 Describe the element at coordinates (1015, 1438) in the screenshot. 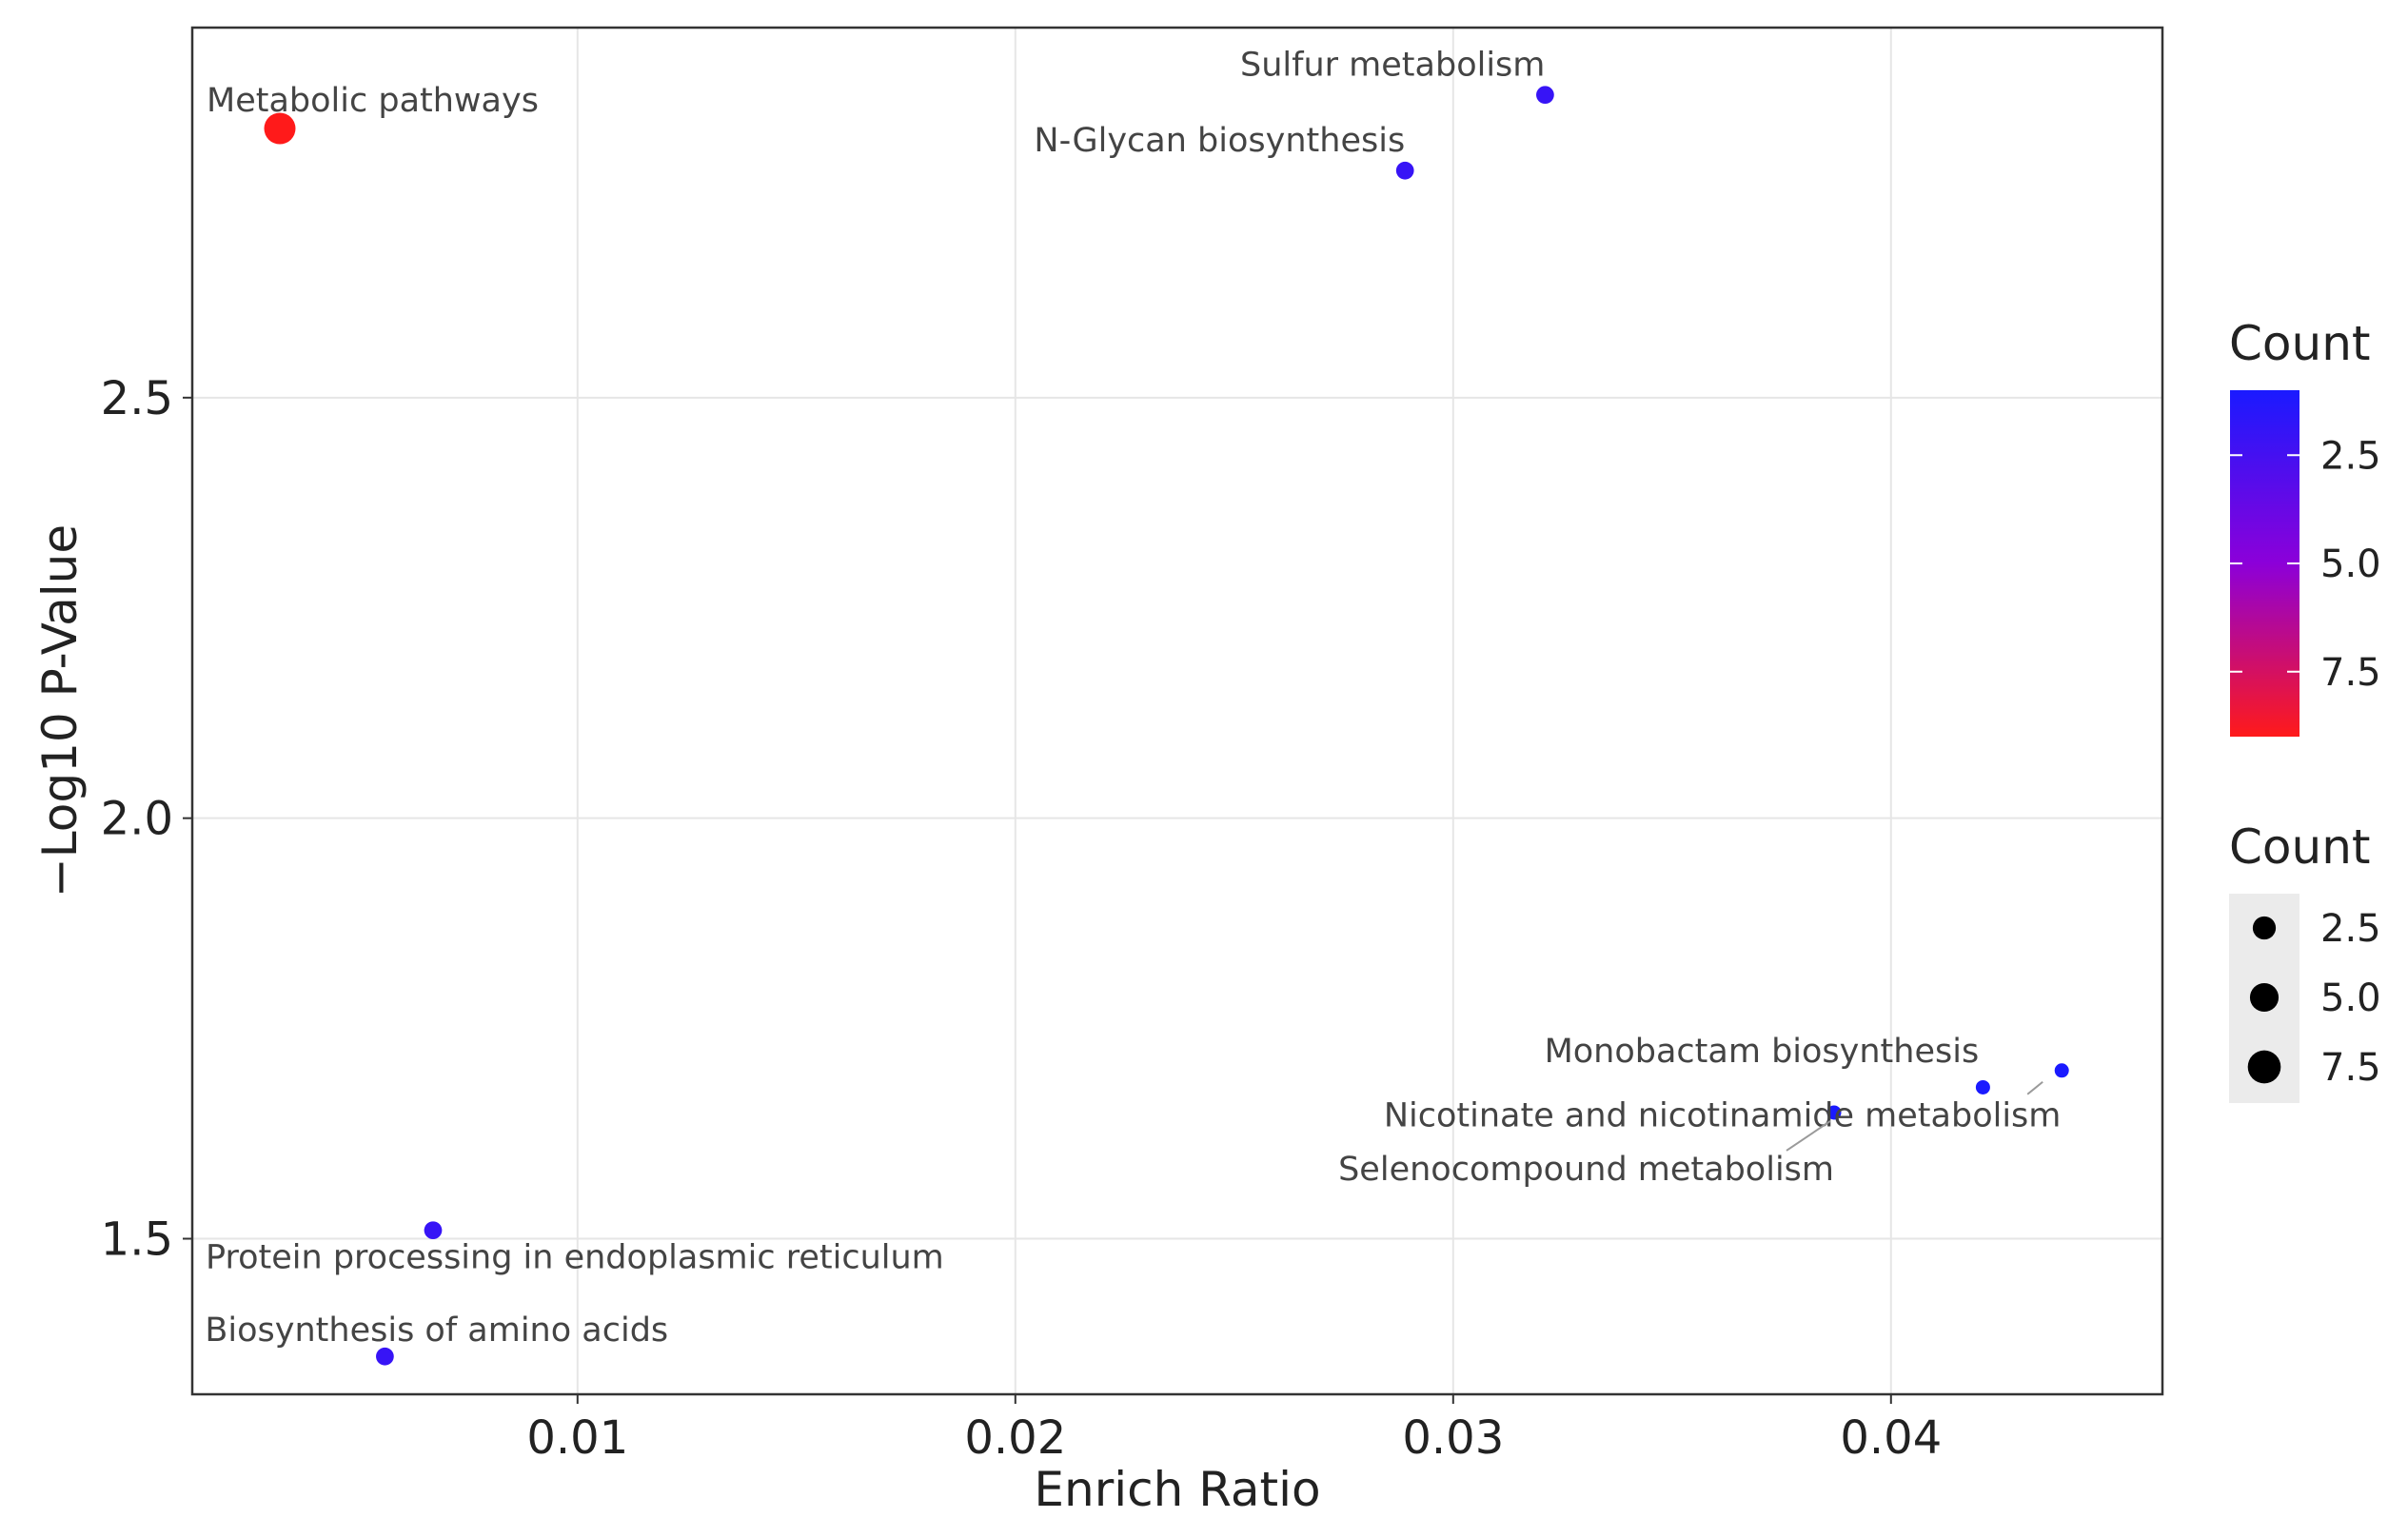

I see `x-tick-label: 0.02` at that location.